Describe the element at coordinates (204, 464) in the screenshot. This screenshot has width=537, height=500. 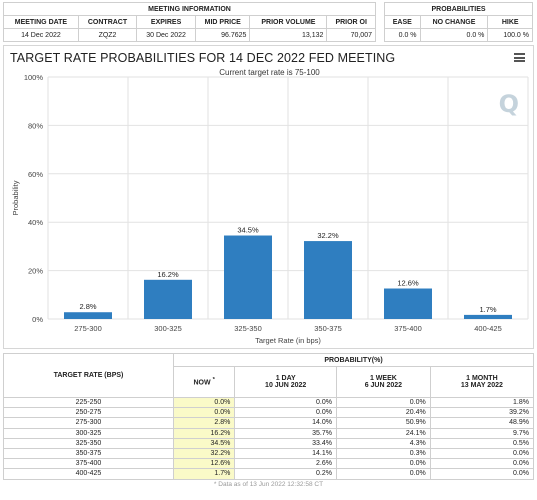
I see `probability-cell: 12.6%` at that location.